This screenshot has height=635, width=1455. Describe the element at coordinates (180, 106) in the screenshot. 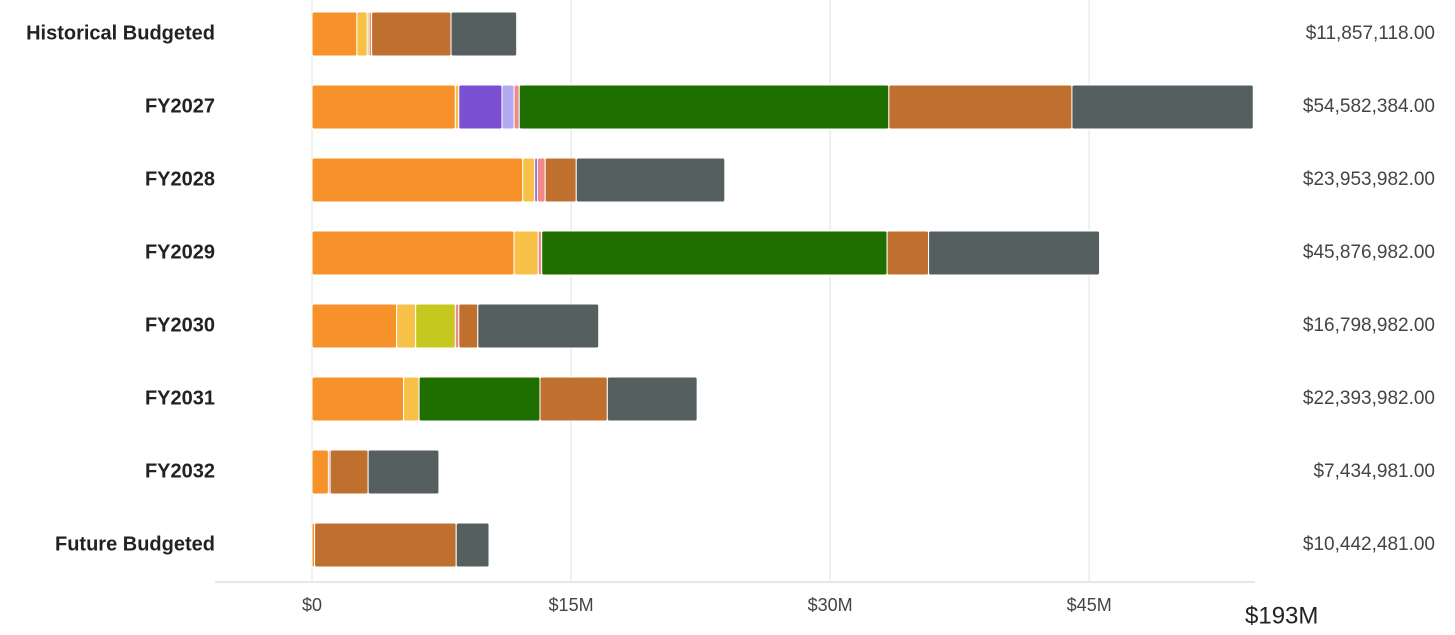

I see `y-tick-label: FY2027` at that location.